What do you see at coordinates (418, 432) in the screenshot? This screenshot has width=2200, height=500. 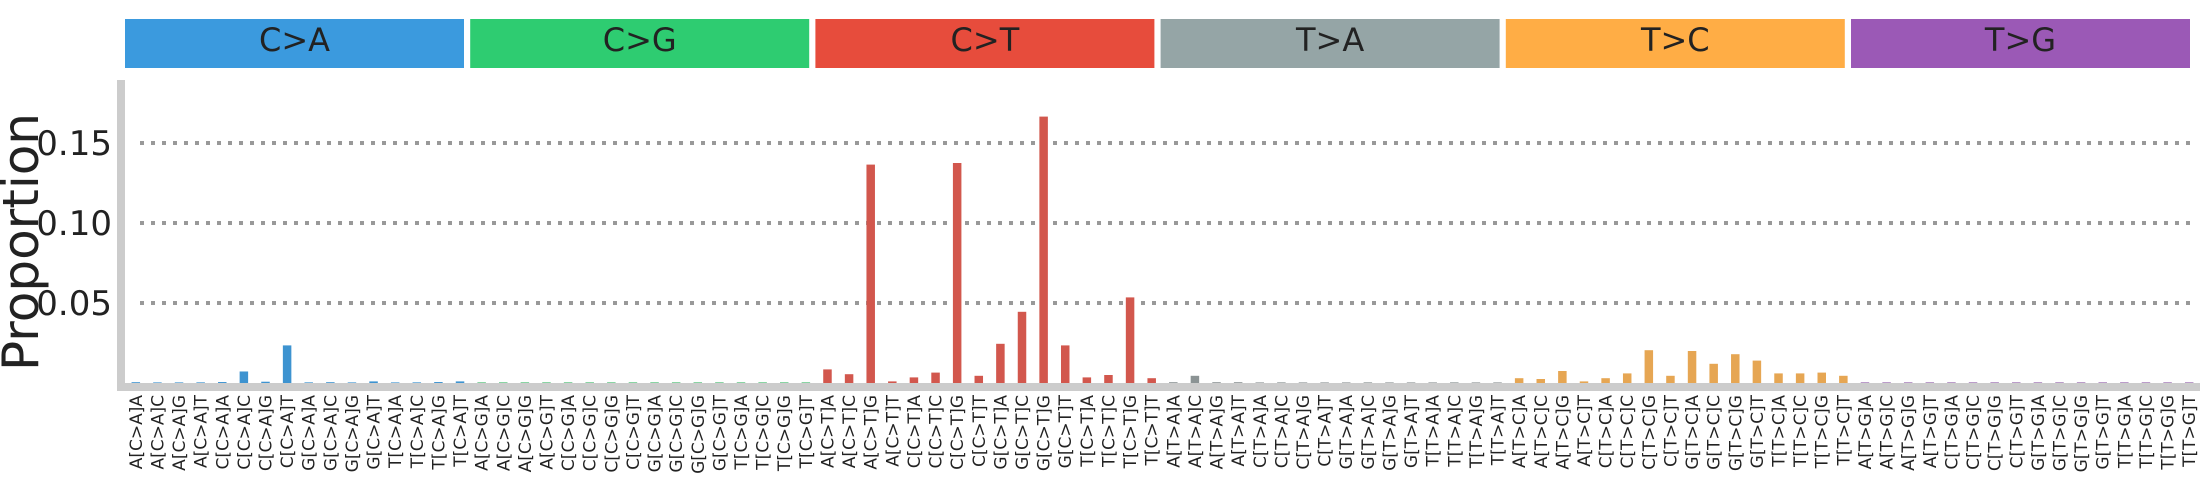 I see `x-tick-label: T[C>A]C` at bounding box center [418, 432].